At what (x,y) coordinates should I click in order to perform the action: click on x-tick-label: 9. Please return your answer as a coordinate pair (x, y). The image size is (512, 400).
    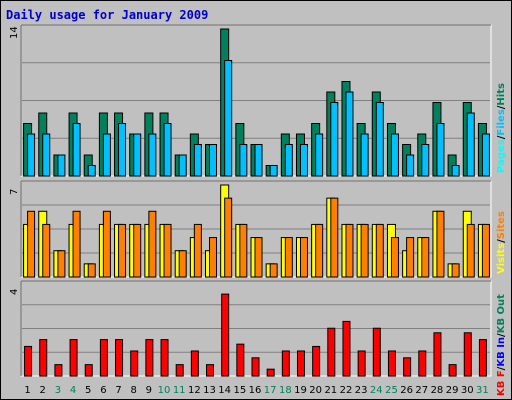
    Looking at the image, I should click on (149, 390).